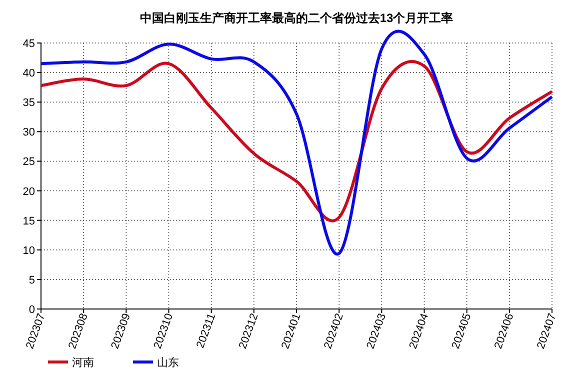  Describe the element at coordinates (28, 250) in the screenshot. I see `y-tick-label: 10` at that location.